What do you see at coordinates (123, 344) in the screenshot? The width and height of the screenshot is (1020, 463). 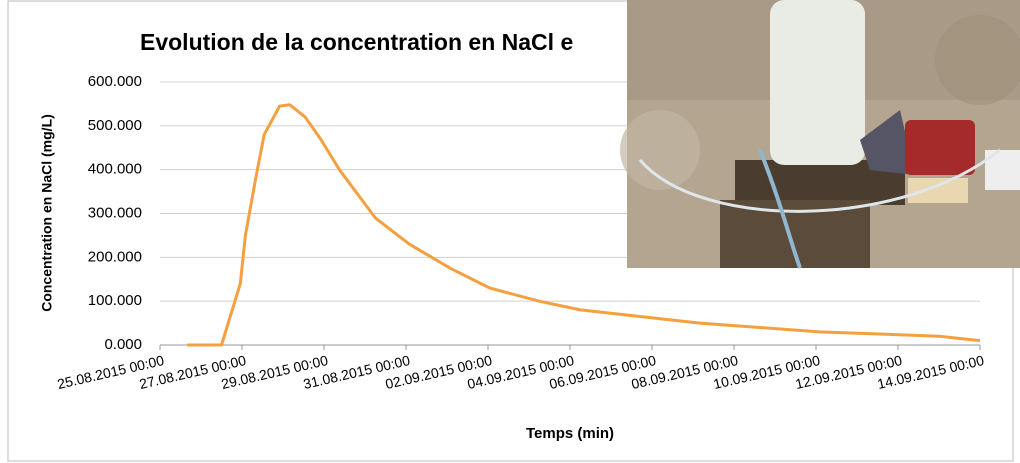 I see `y-tick-label: 0.000` at bounding box center [123, 344].